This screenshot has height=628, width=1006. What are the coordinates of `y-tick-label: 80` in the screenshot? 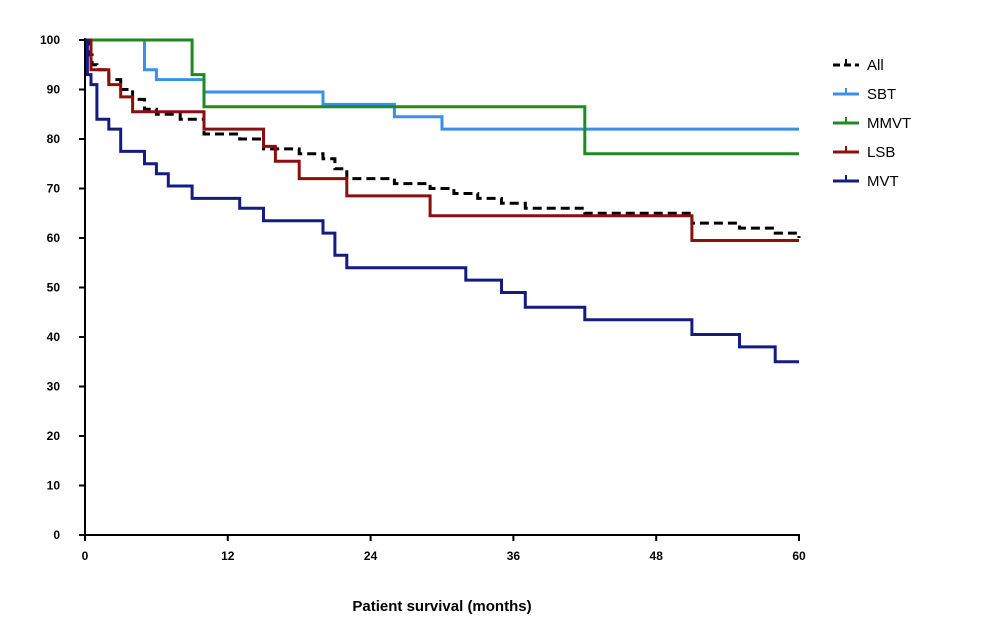 It's located at (54, 139).